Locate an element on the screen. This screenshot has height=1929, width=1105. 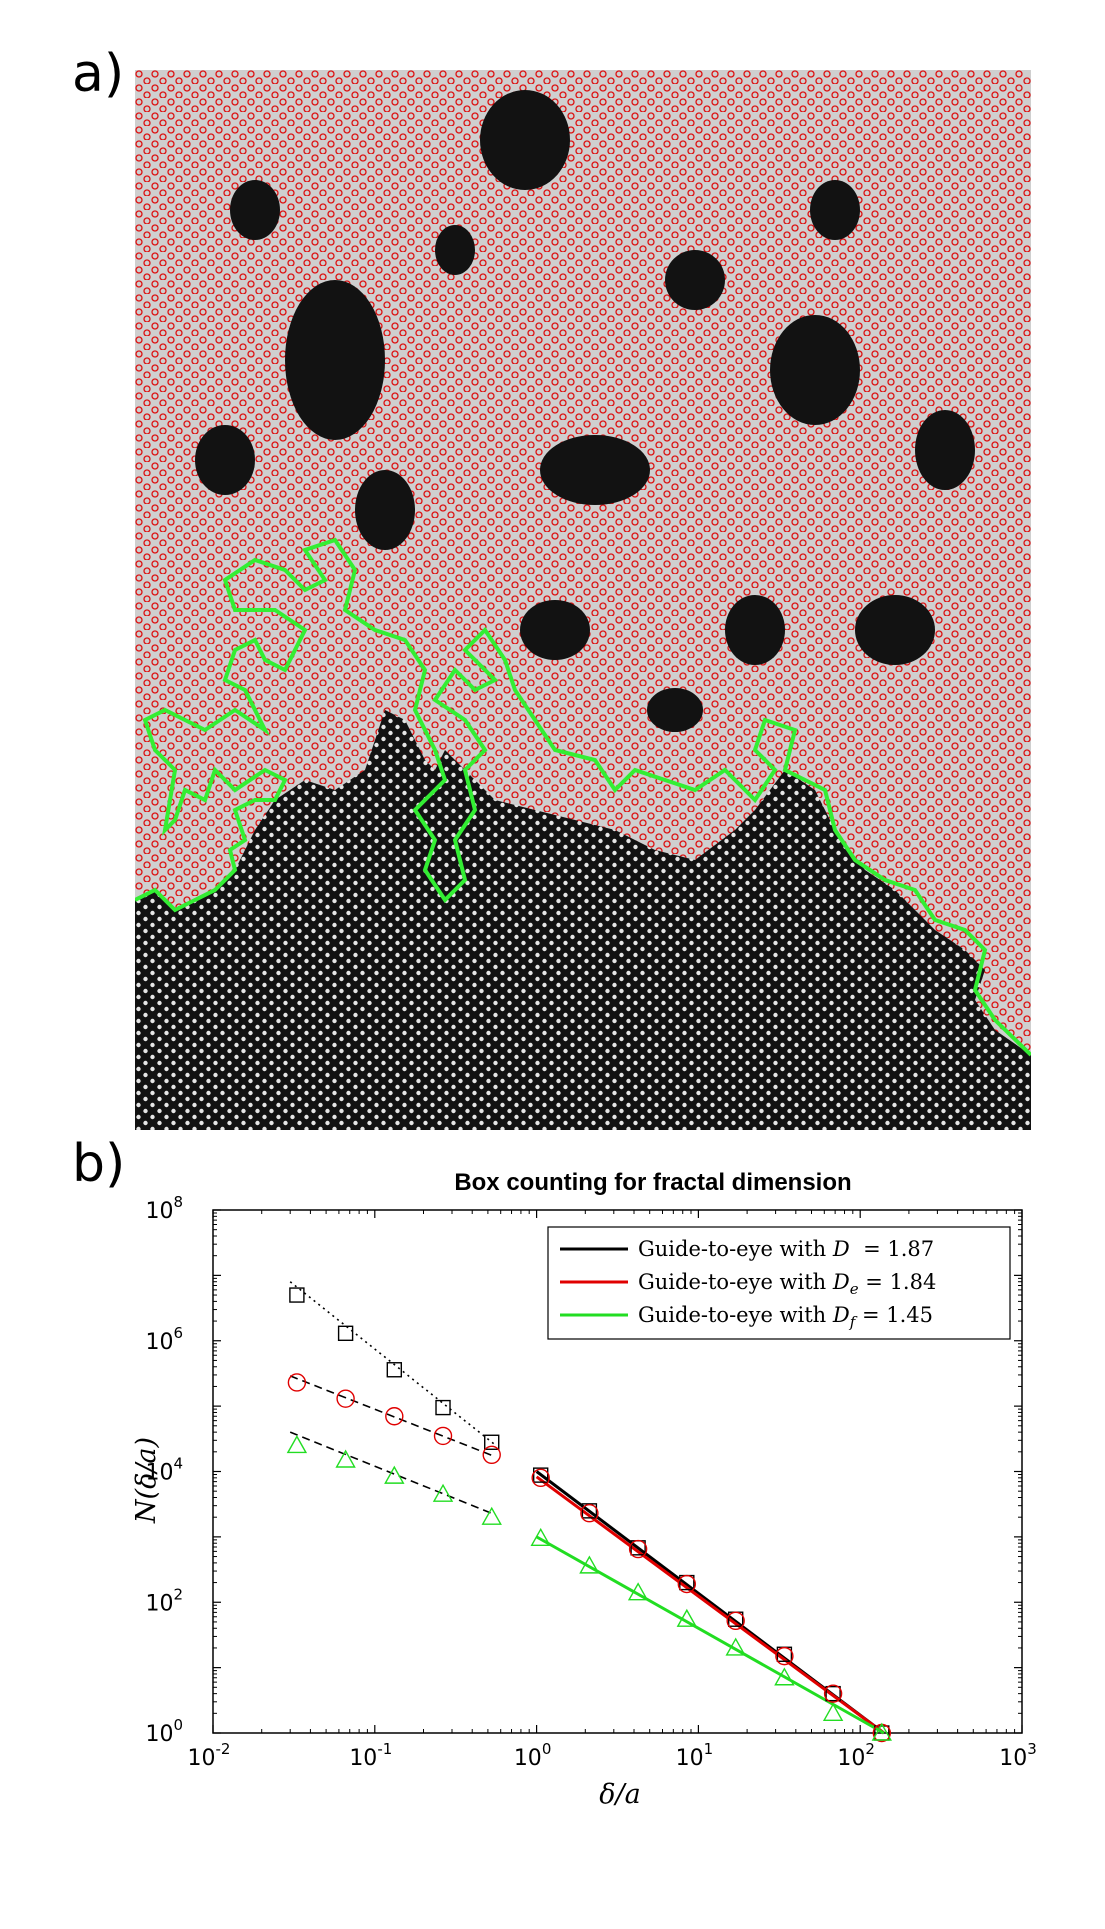
y-axis-label: N(δ/a) is located at coordinates (146, 1480).